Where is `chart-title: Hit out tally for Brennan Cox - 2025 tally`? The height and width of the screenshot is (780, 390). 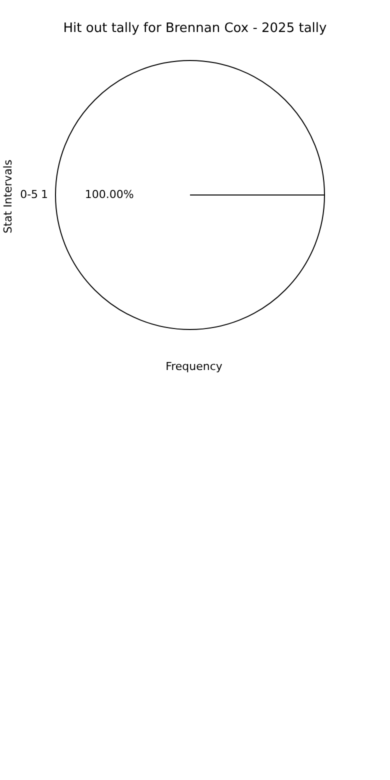
chart-title: Hit out tally for Brennan Cox - 2025 tally is located at coordinates (195, 28).